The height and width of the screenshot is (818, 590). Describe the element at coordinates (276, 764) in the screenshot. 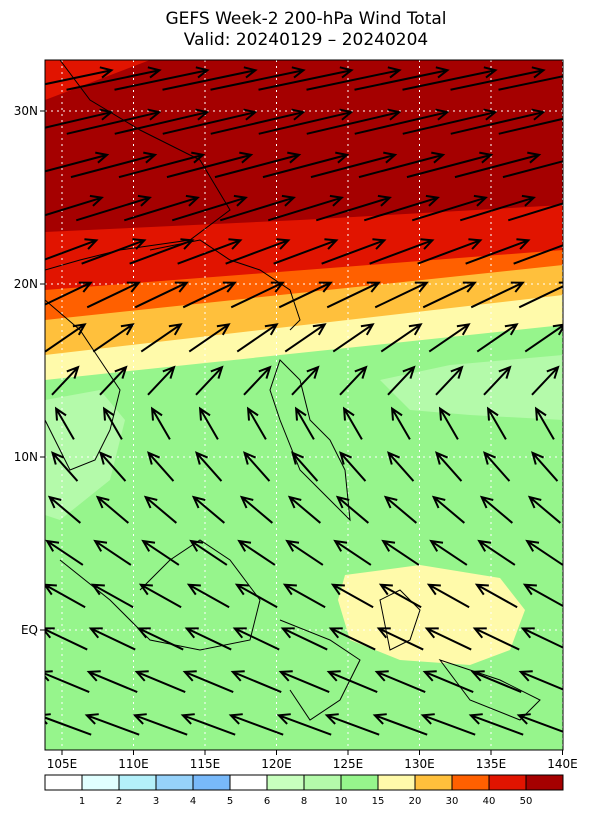

I see `lon-label: 120E` at that location.